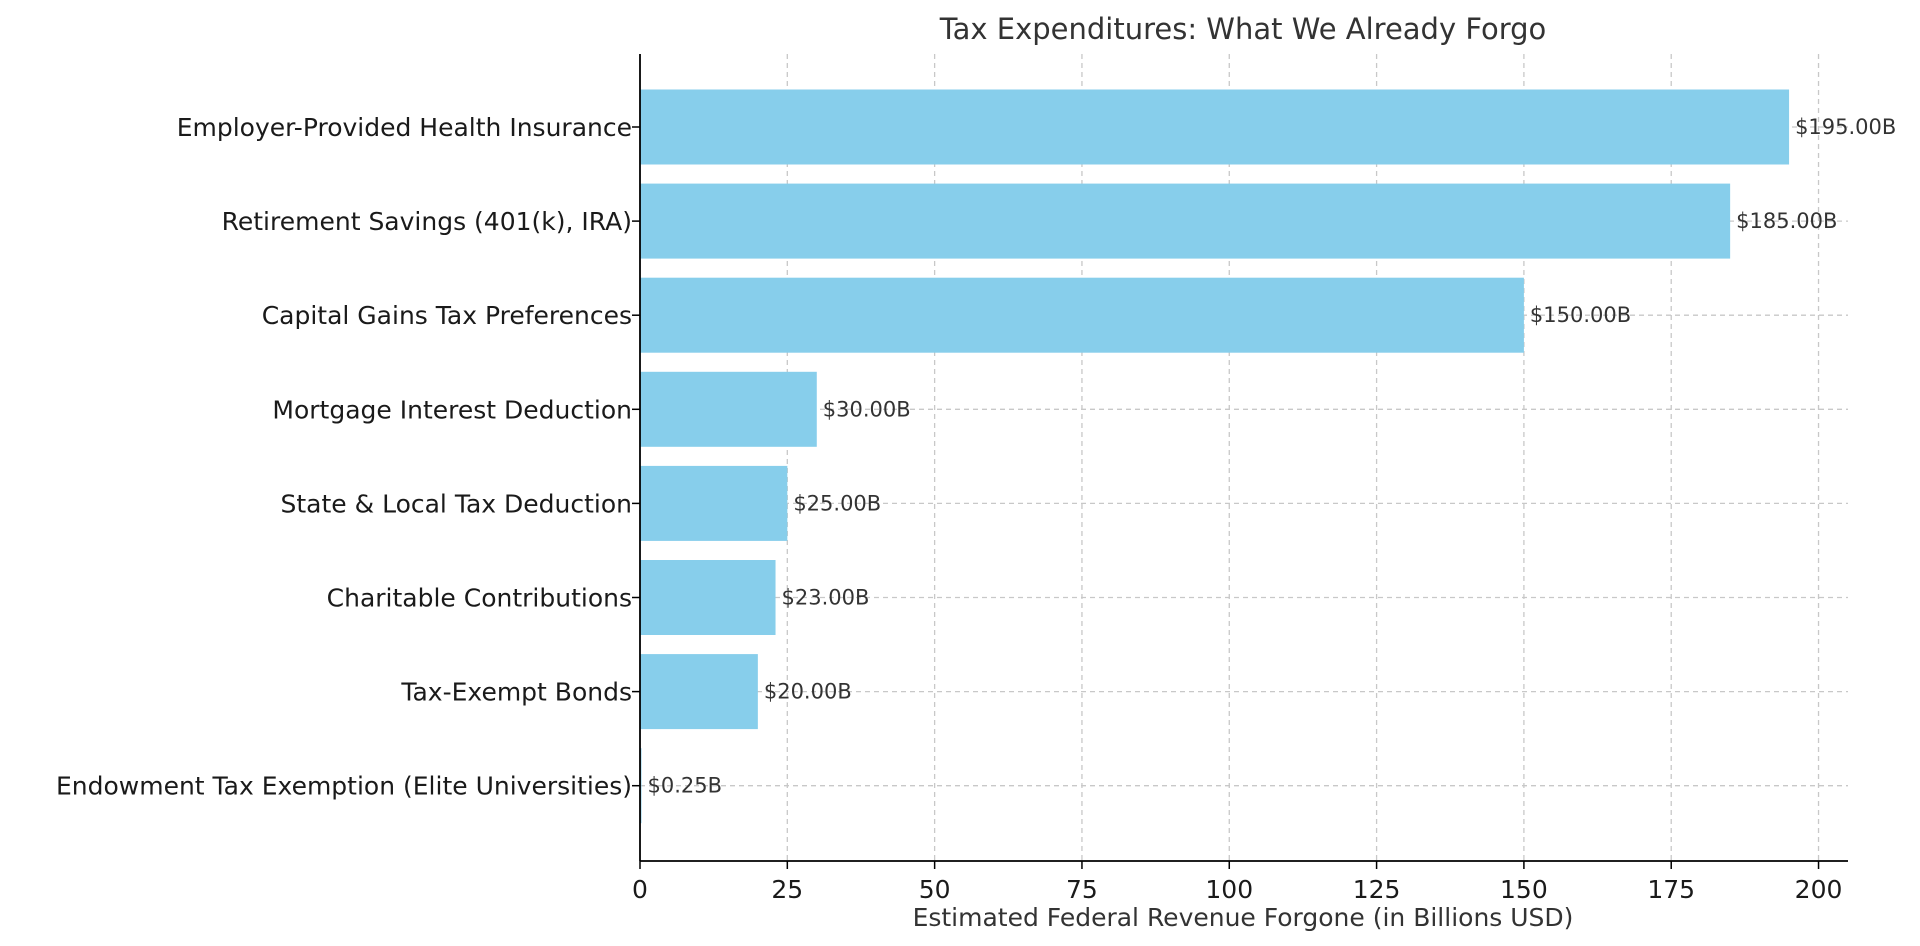 This screenshot has height=946, width=1920. Describe the element at coordinates (1671, 889) in the screenshot. I see `x-tick-label: 175` at that location.